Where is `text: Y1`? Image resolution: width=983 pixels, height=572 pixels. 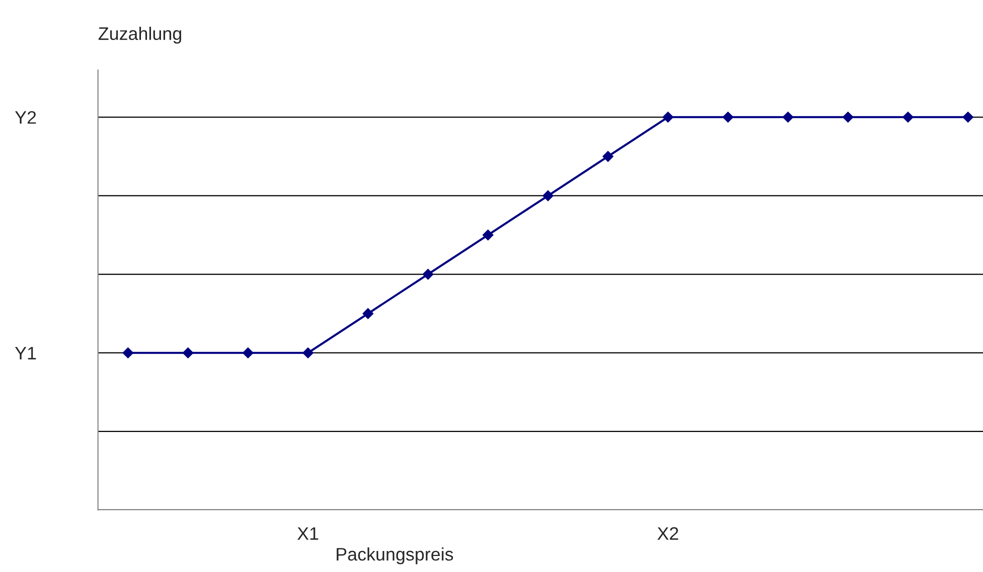
text: Y1 is located at coordinates (25, 353).